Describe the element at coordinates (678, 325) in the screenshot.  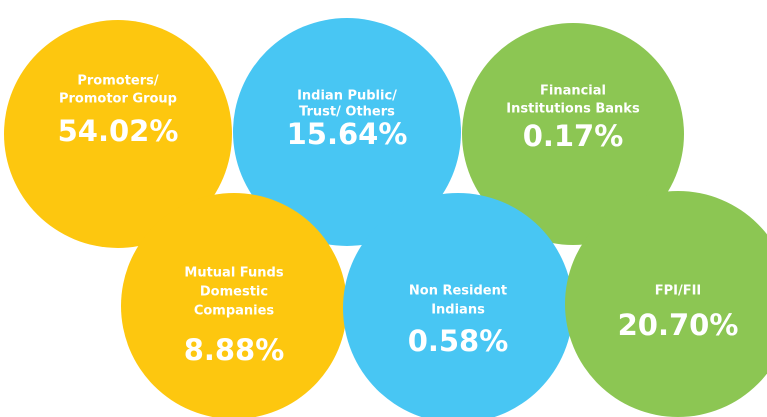
I see `value: 20.70%` at that location.